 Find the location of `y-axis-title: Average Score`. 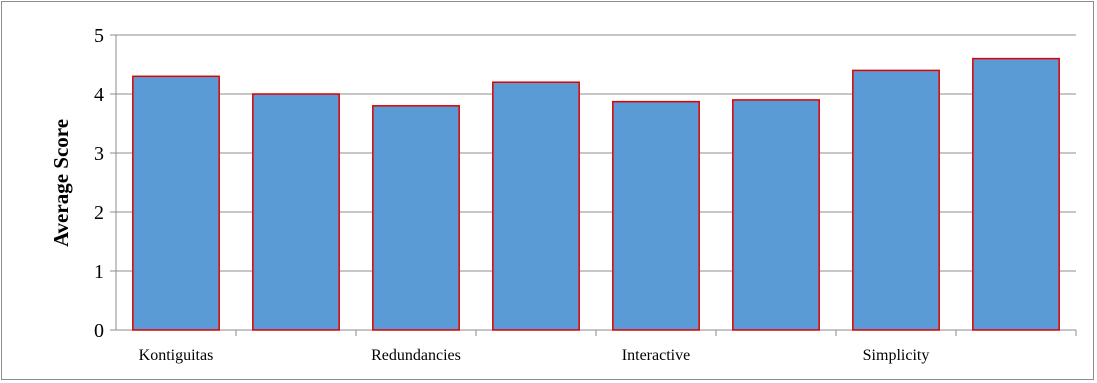

y-axis-title: Average Score is located at coordinates (61, 183).